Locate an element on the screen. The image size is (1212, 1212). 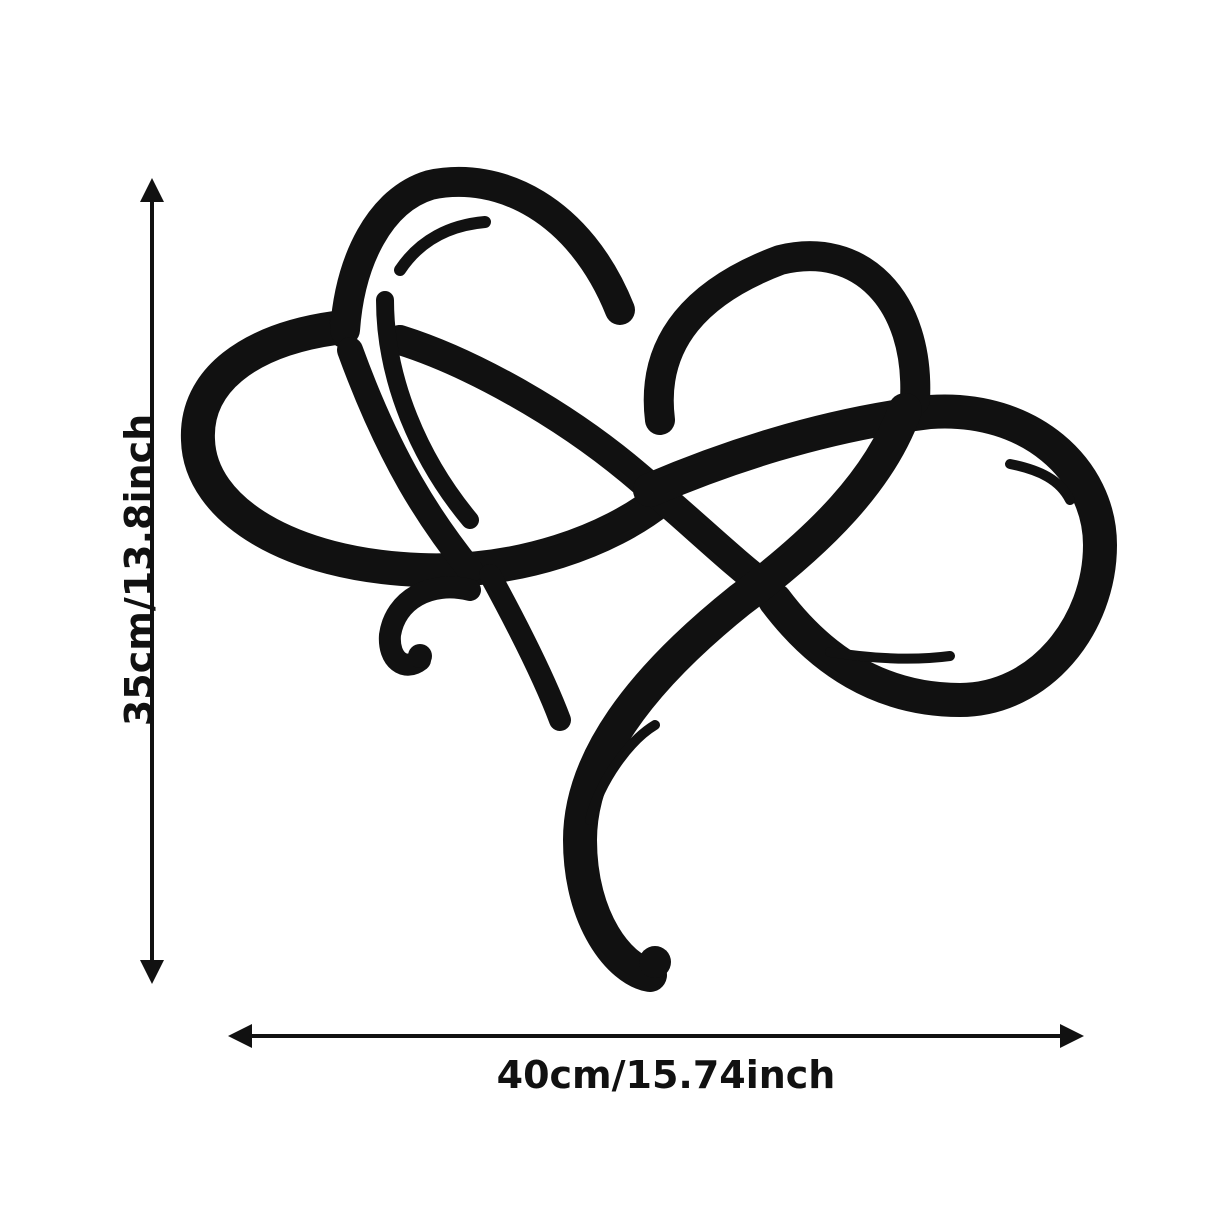
infinity-left-loop is located at coordinates (428, 449).